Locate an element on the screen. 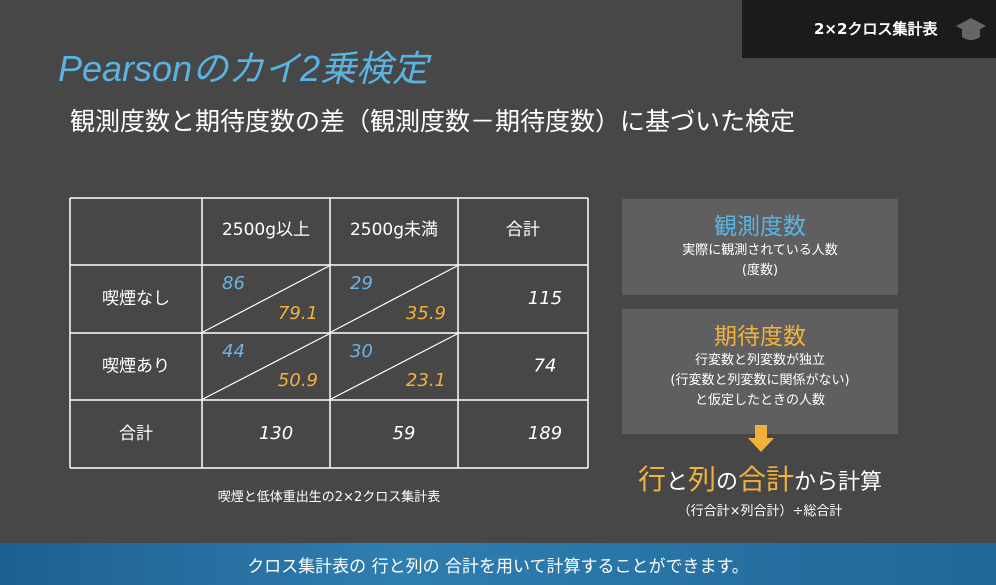 This screenshot has width=996, height=585. header-tag: 2×2クロス集計表 is located at coordinates (876, 29).